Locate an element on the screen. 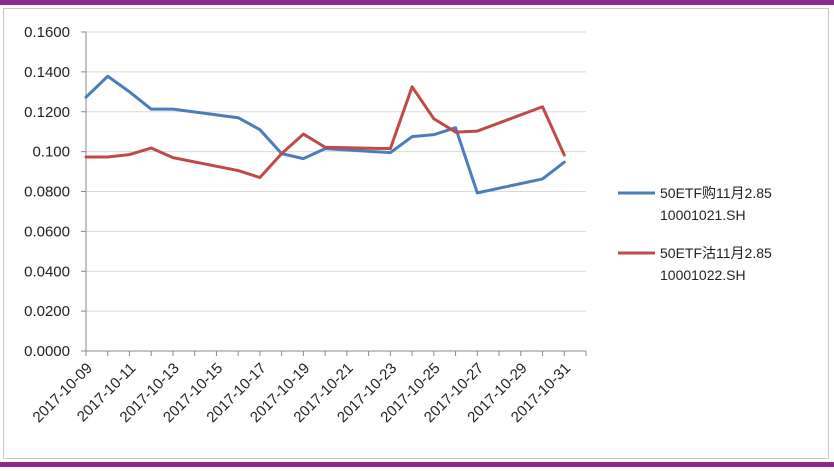  y-tick-label: 0.0600 is located at coordinates (47, 231).